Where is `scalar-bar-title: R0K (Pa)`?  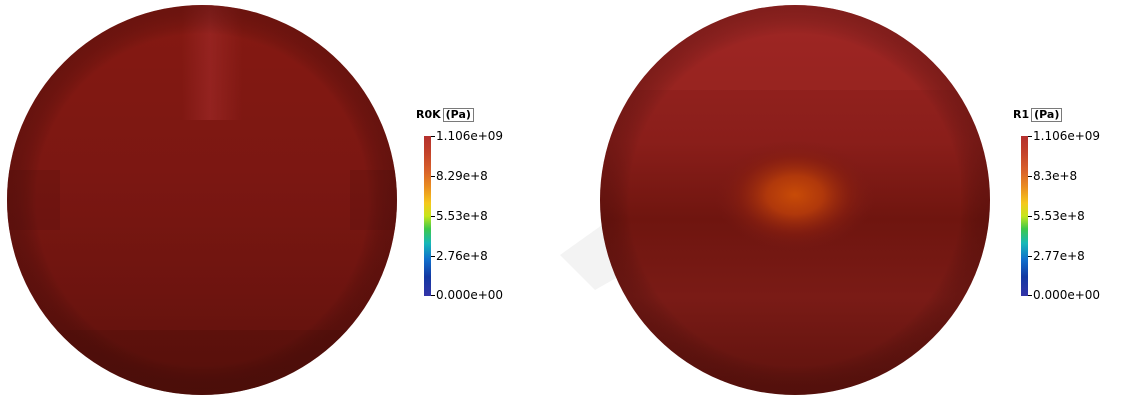
scalar-bar-title: R0K (Pa) is located at coordinates (445, 115).